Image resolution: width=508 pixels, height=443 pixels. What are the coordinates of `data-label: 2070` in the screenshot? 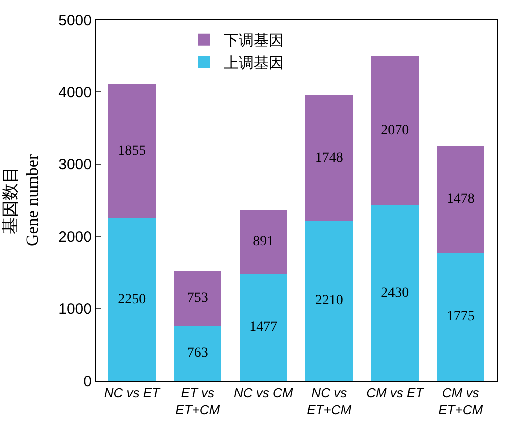 It's located at (395, 130).